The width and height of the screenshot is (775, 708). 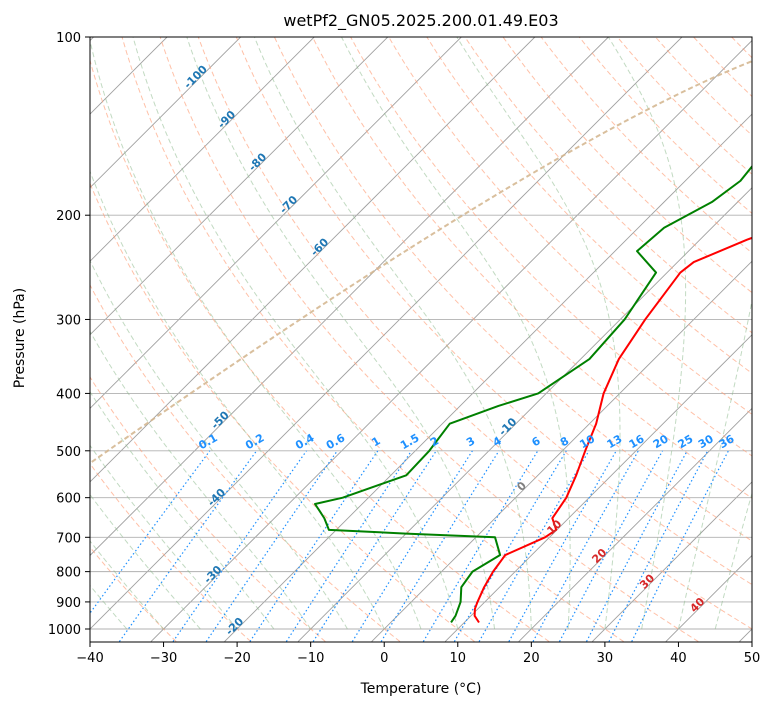 What do you see at coordinates (686, 441) in the screenshot?
I see `mixing-ratio-label: 25` at bounding box center [686, 441].